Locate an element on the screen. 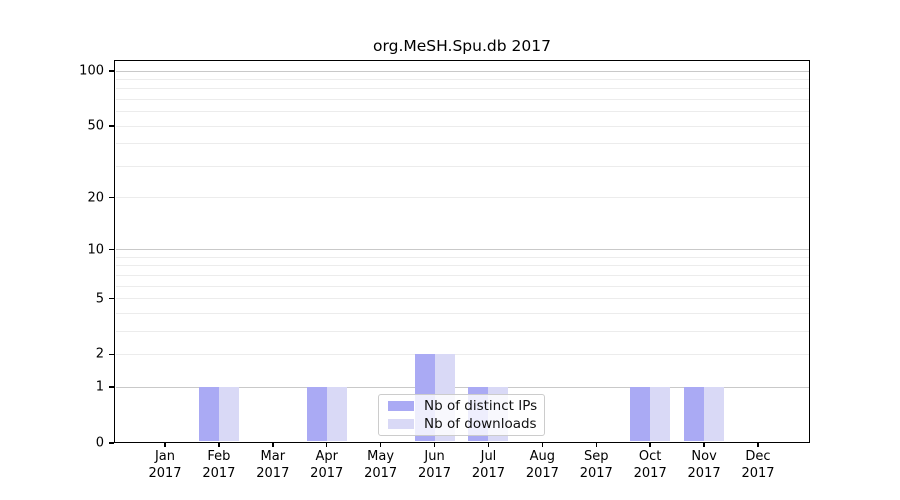 Image resolution: width=900 pixels, height=500 pixels. x-axis-tick-label: Oct 2017 is located at coordinates (650, 465).